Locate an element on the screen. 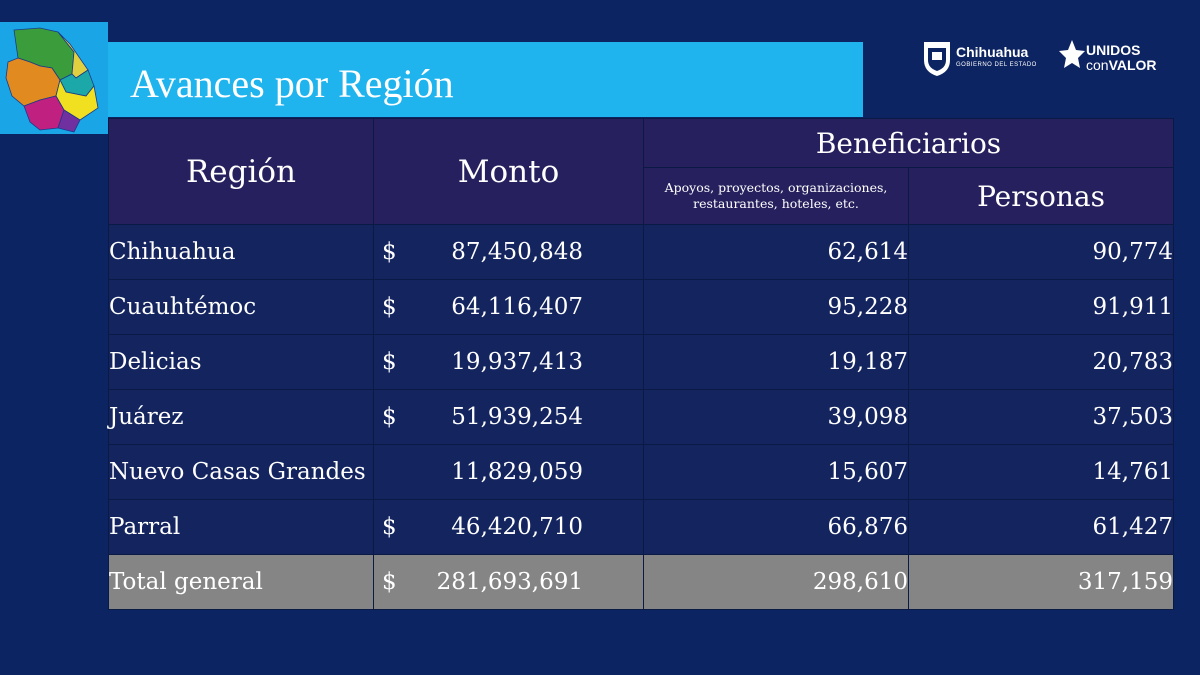 Image resolution: width=1200 pixels, height=675 pixels. cell-region: Juárez is located at coordinates (241, 417).